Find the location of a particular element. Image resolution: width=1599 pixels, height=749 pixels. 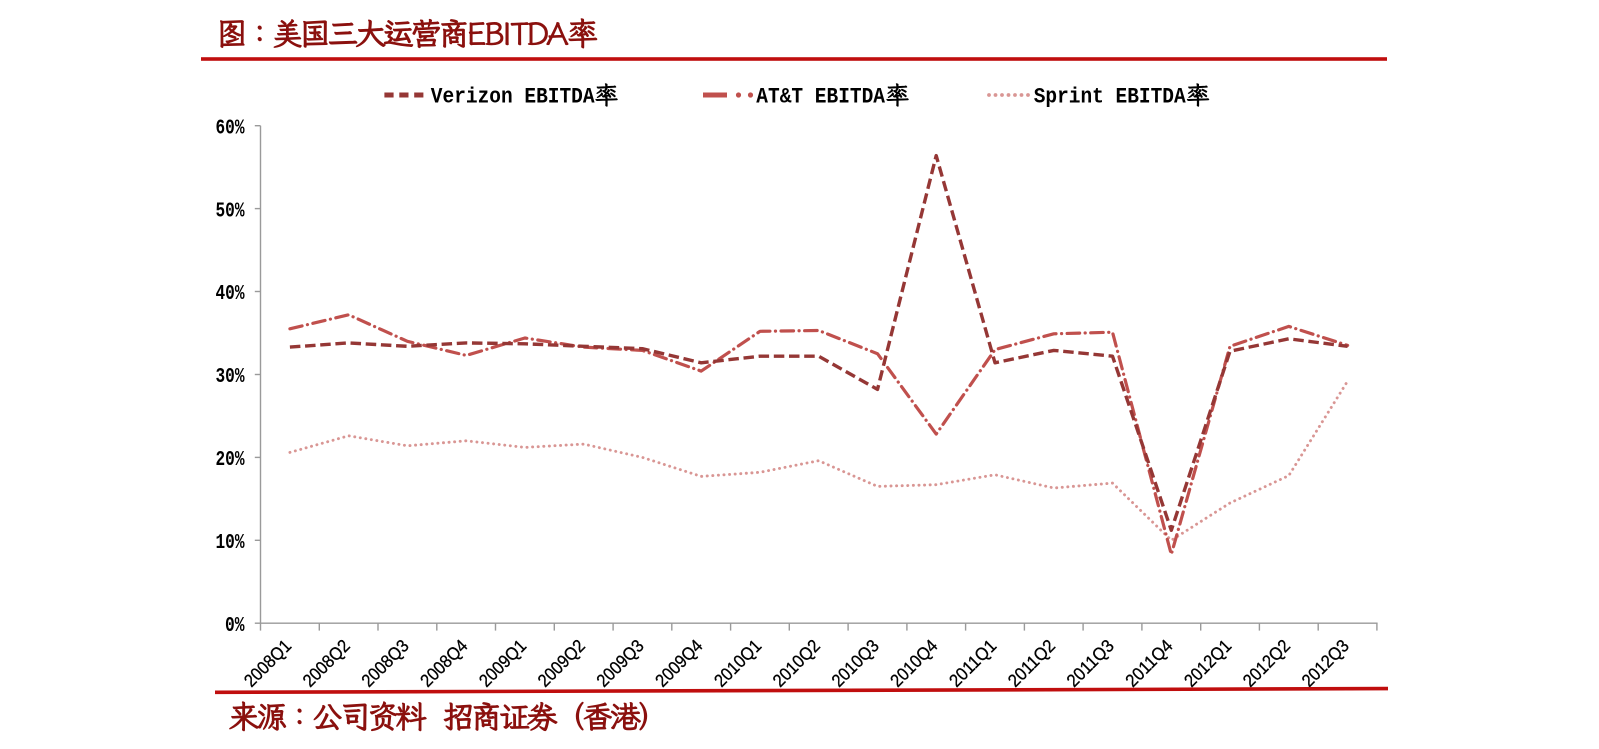

svg-text: 2011Q3 is located at coordinates (1090, 663).